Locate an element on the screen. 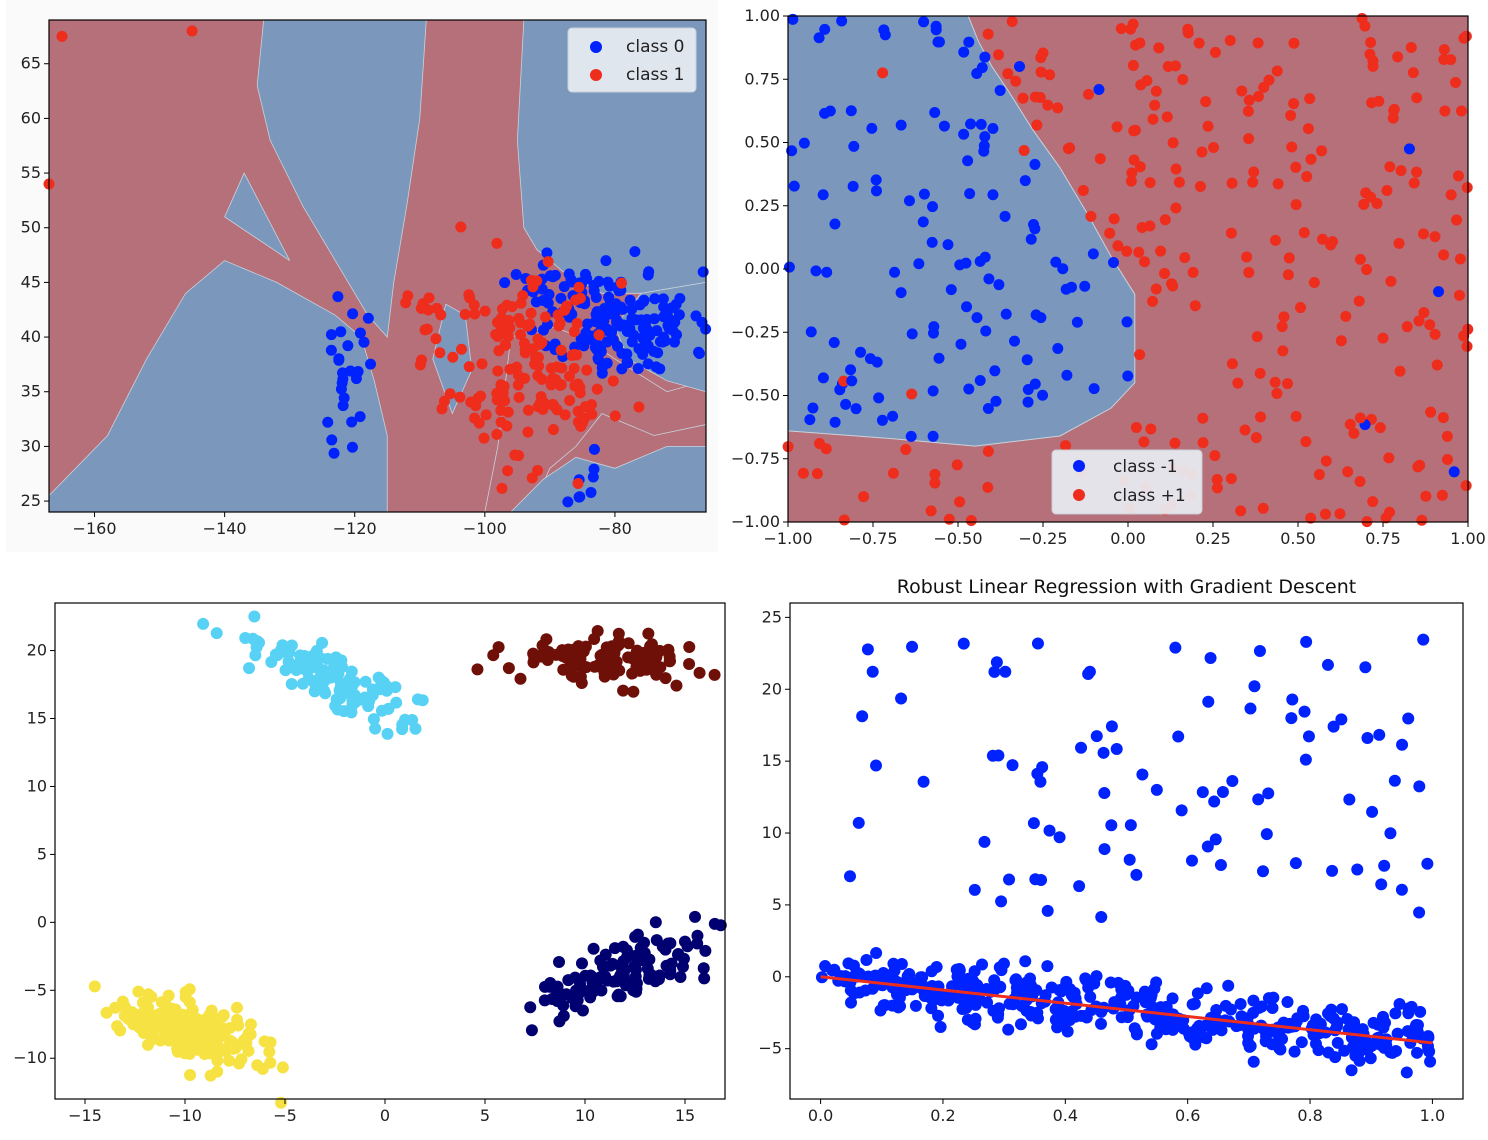 The image size is (1488, 1140). legend-marker is located at coordinates (596, 75).